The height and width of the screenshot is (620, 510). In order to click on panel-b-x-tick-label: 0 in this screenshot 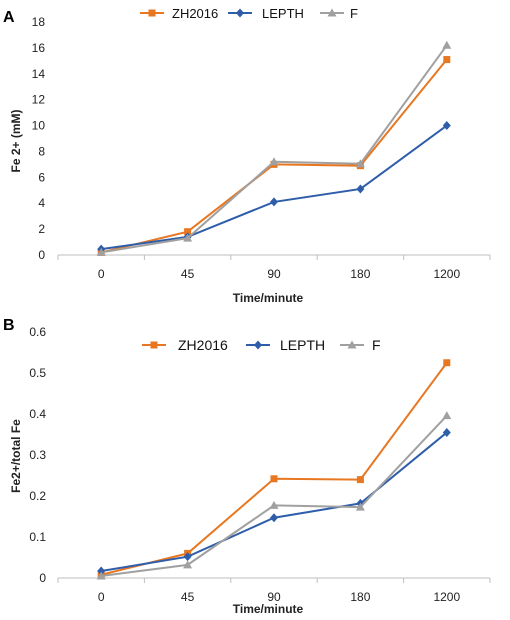, I will do `click(101, 597)`.